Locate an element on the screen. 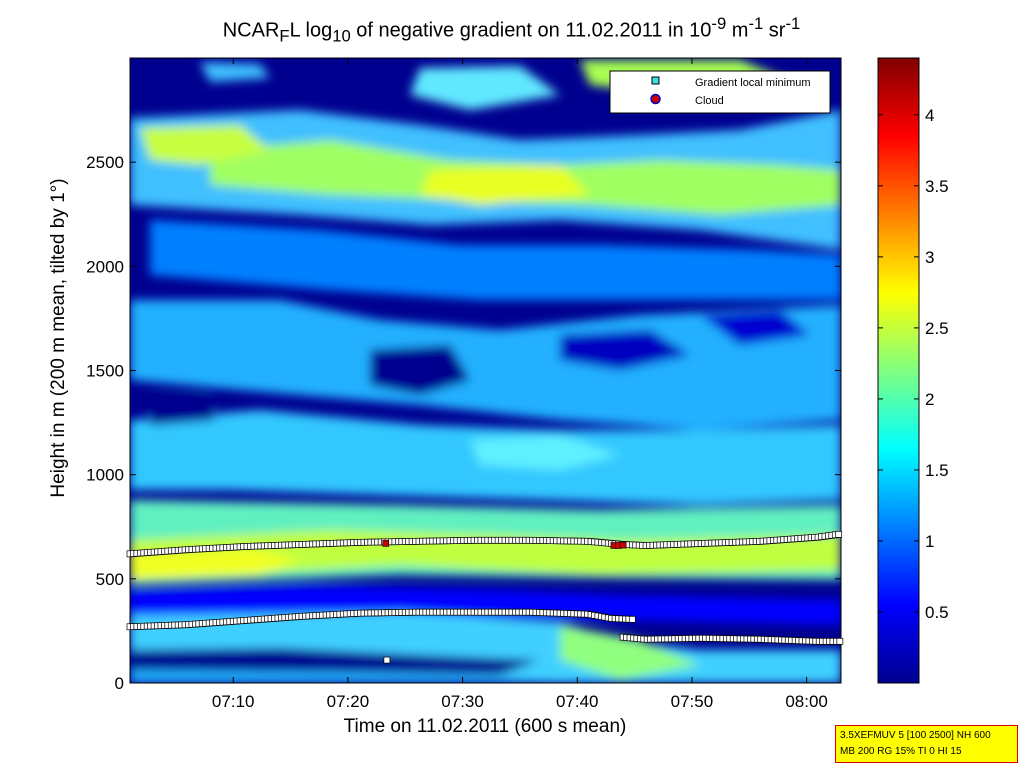  colorbar is located at coordinates (898, 370).